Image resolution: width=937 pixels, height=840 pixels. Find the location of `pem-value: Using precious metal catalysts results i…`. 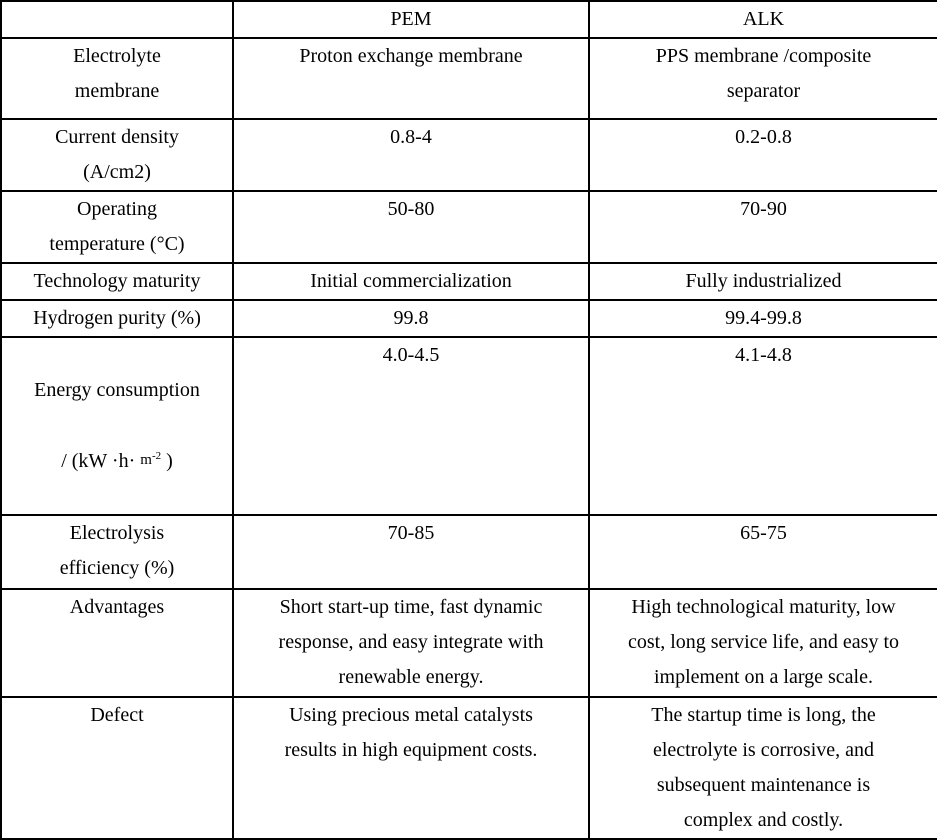

pem-value: Using precious metal catalysts results i… is located at coordinates (411, 768).